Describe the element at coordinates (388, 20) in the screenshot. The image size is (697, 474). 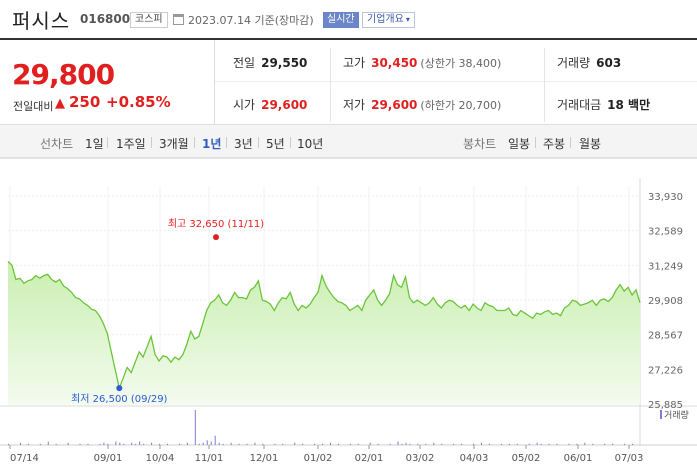
I see `company-overview-button: 기업개요 ▾` at that location.